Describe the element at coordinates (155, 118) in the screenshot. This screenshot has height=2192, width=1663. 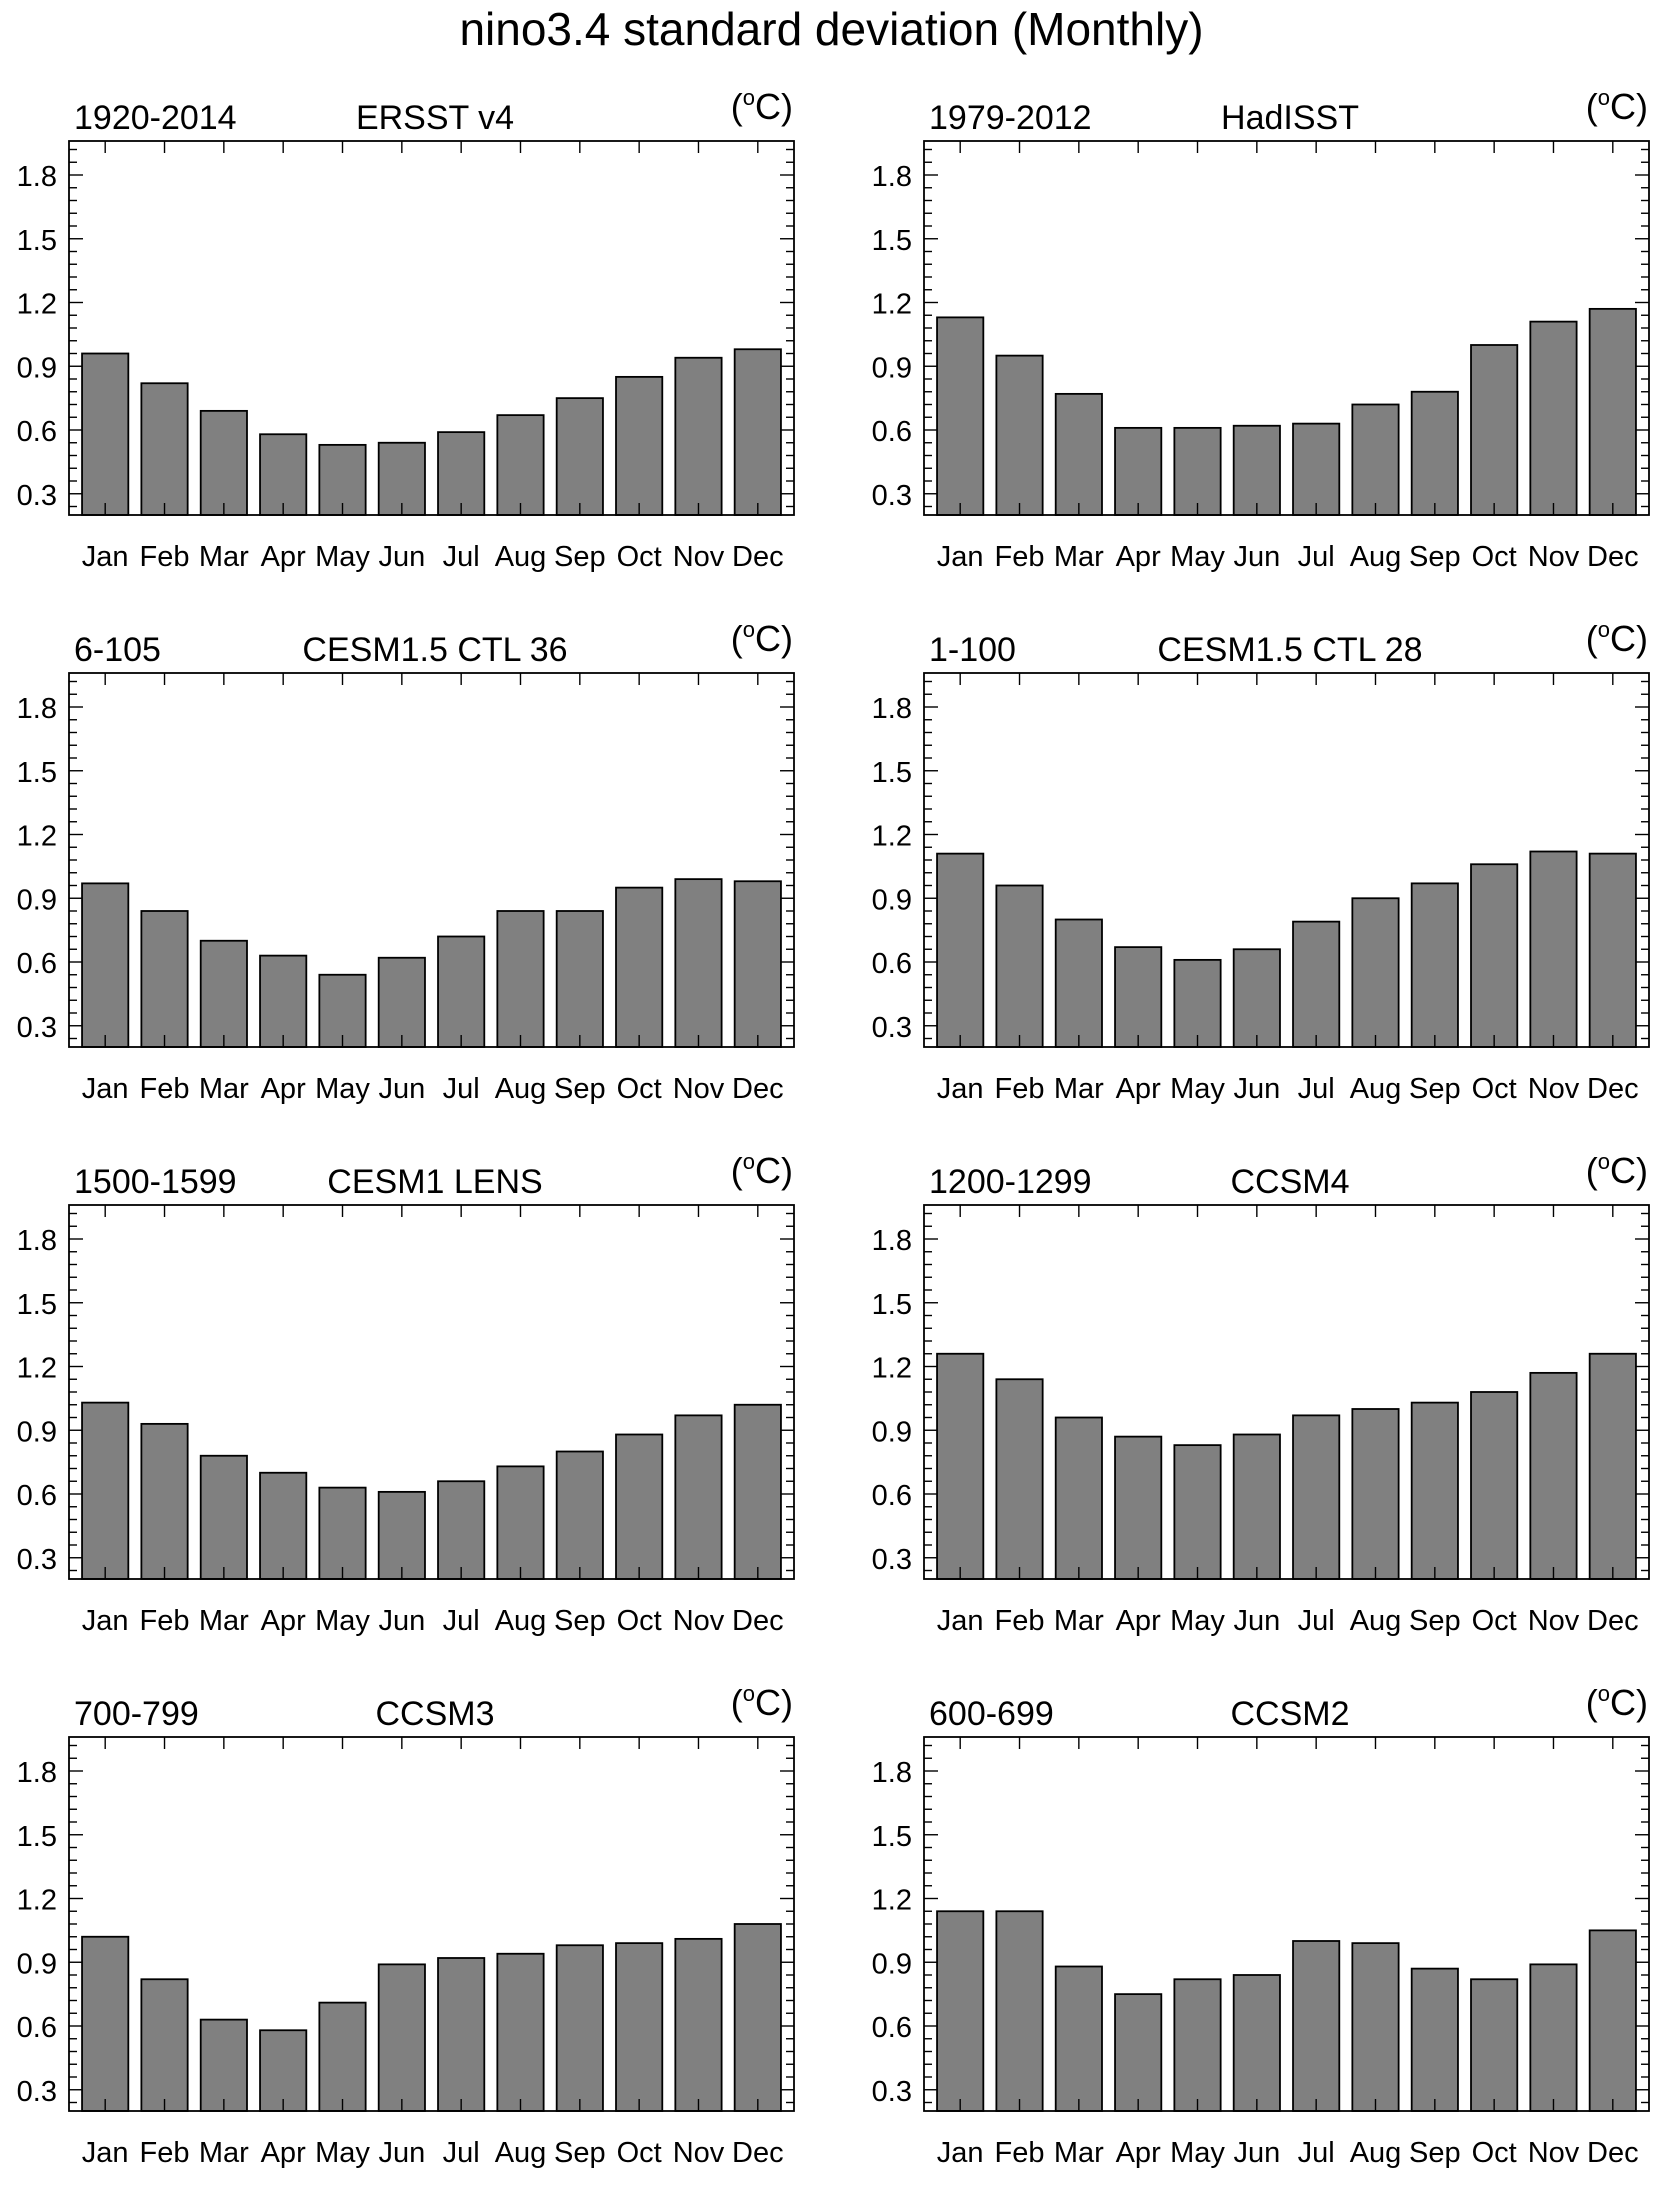
I see `panel-period-label: 1920-2014` at that location.